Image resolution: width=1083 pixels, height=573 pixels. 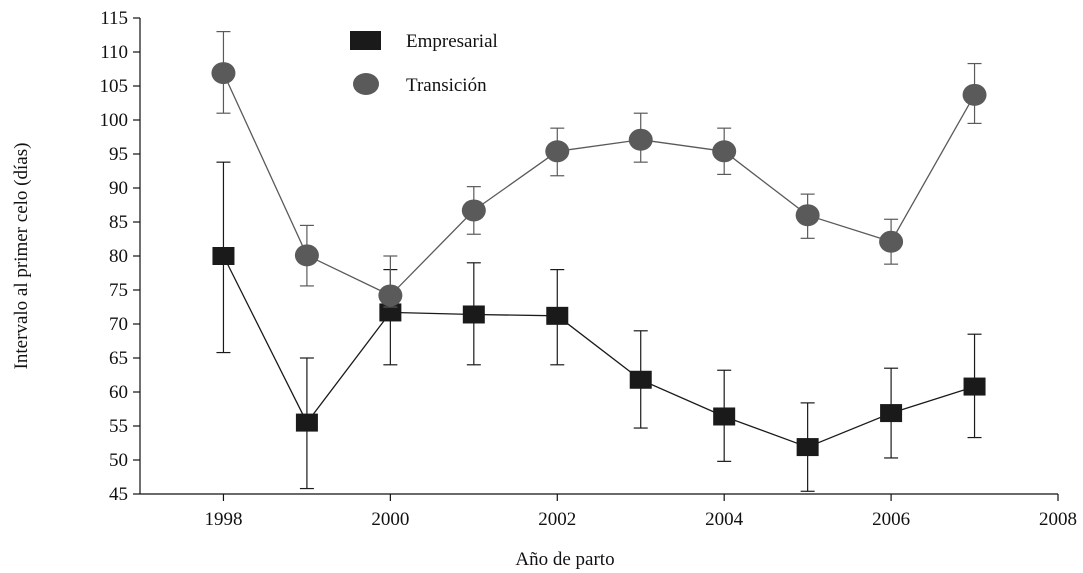 I want to click on y-axis-title: Intervalo al primer celo (días), so click(x=21, y=256).